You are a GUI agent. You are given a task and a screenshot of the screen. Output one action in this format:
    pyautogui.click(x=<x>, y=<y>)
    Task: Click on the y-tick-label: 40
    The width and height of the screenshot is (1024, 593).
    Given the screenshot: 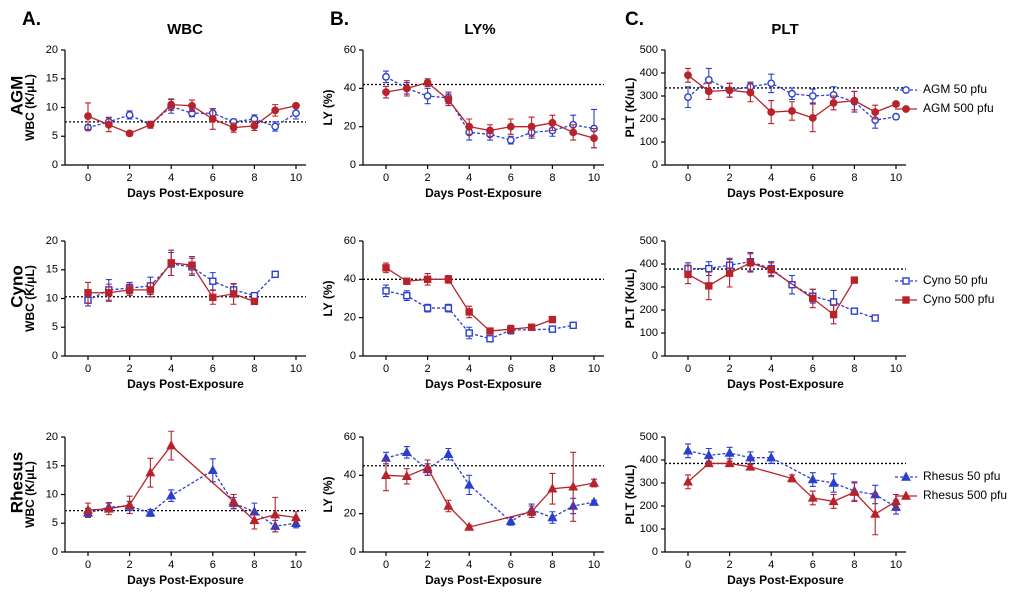 What is the action you would take?
    pyautogui.click(x=350, y=279)
    